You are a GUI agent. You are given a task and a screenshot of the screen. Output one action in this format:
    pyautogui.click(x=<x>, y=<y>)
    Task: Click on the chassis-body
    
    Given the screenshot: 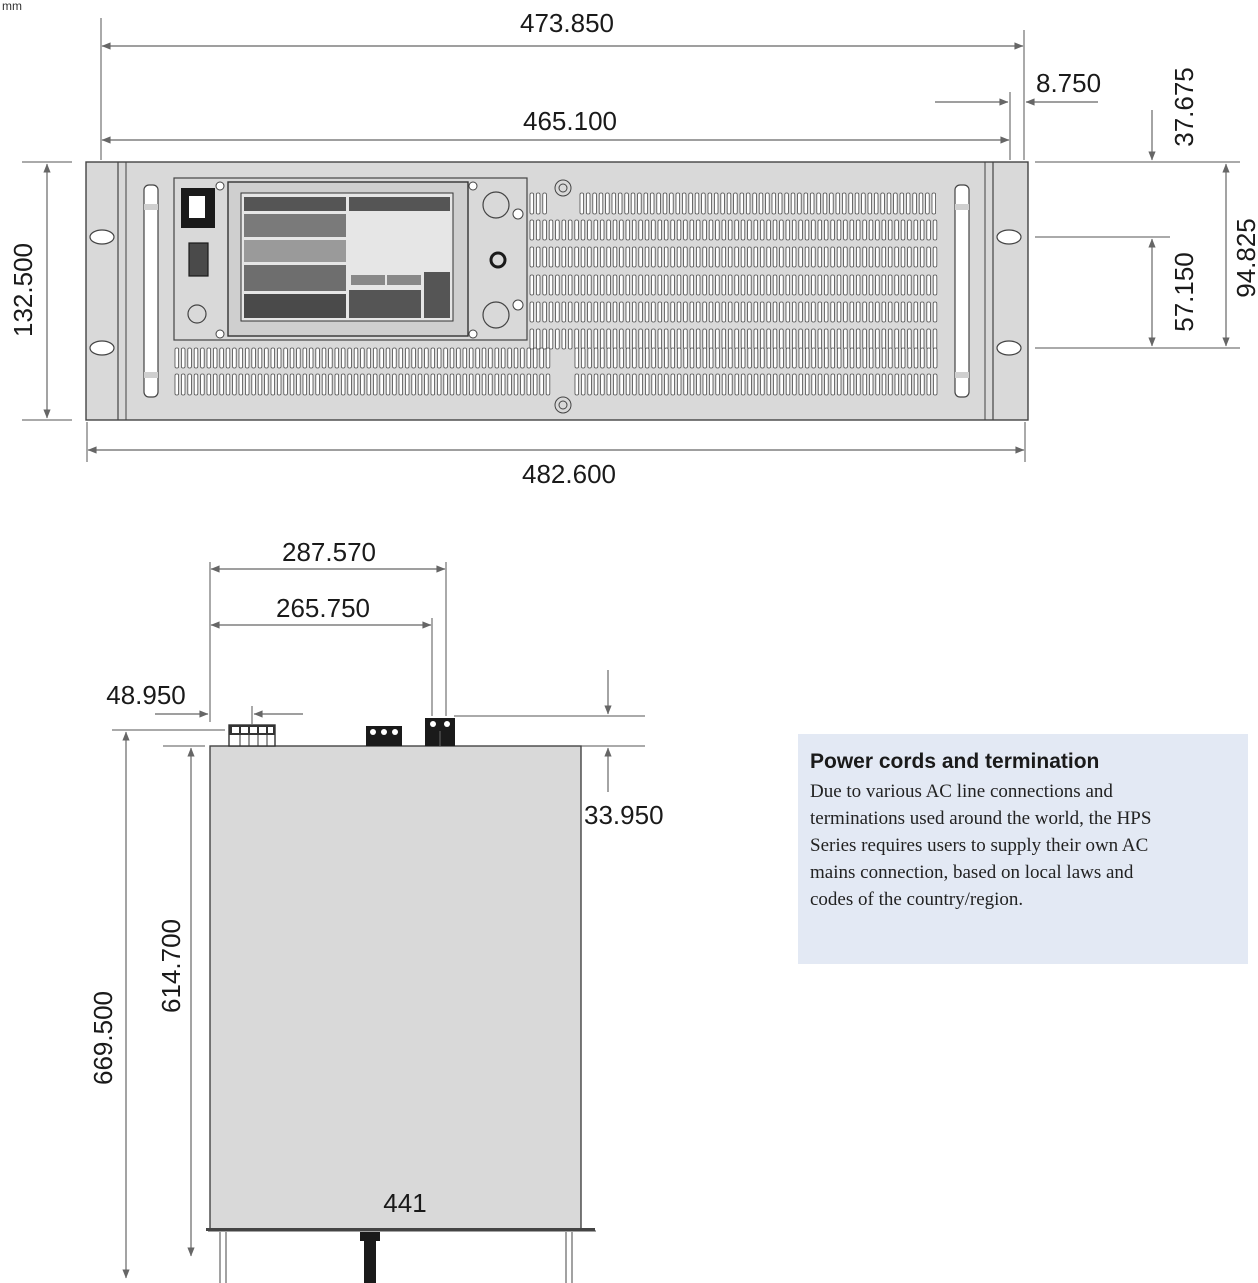 What is the action you would take?
    pyautogui.click(x=395, y=988)
    